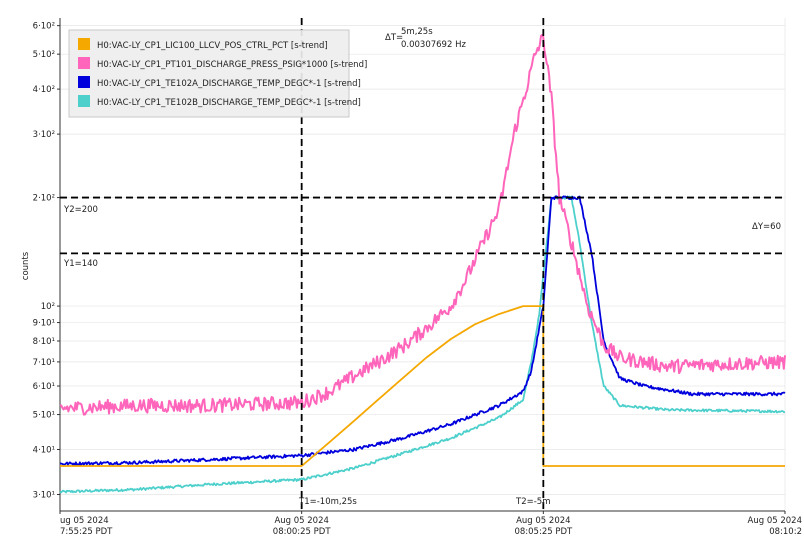 Image resolution: width=804 pixels, height=551 pixels. Describe the element at coordinates (44, 416) in the screenshot. I see `y-tick-label: 5·10¹` at that location.